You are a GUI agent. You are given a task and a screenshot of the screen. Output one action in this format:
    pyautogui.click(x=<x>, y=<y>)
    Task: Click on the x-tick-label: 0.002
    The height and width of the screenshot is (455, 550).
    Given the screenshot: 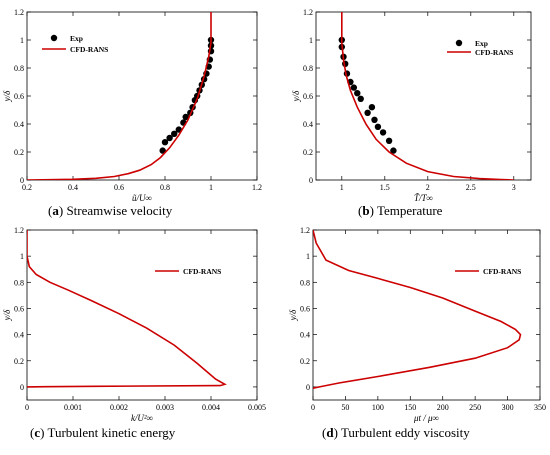 What is the action you would take?
    pyautogui.click(x=119, y=407)
    